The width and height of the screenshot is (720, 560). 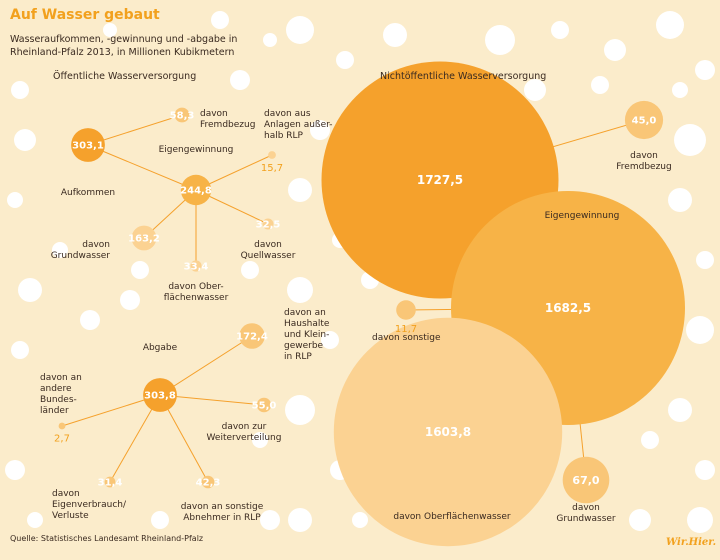 What do you see at coordinates (125, 76) in the screenshot?
I see `section-label-public: Öffentliche Wasserversorgung` at bounding box center [125, 76].